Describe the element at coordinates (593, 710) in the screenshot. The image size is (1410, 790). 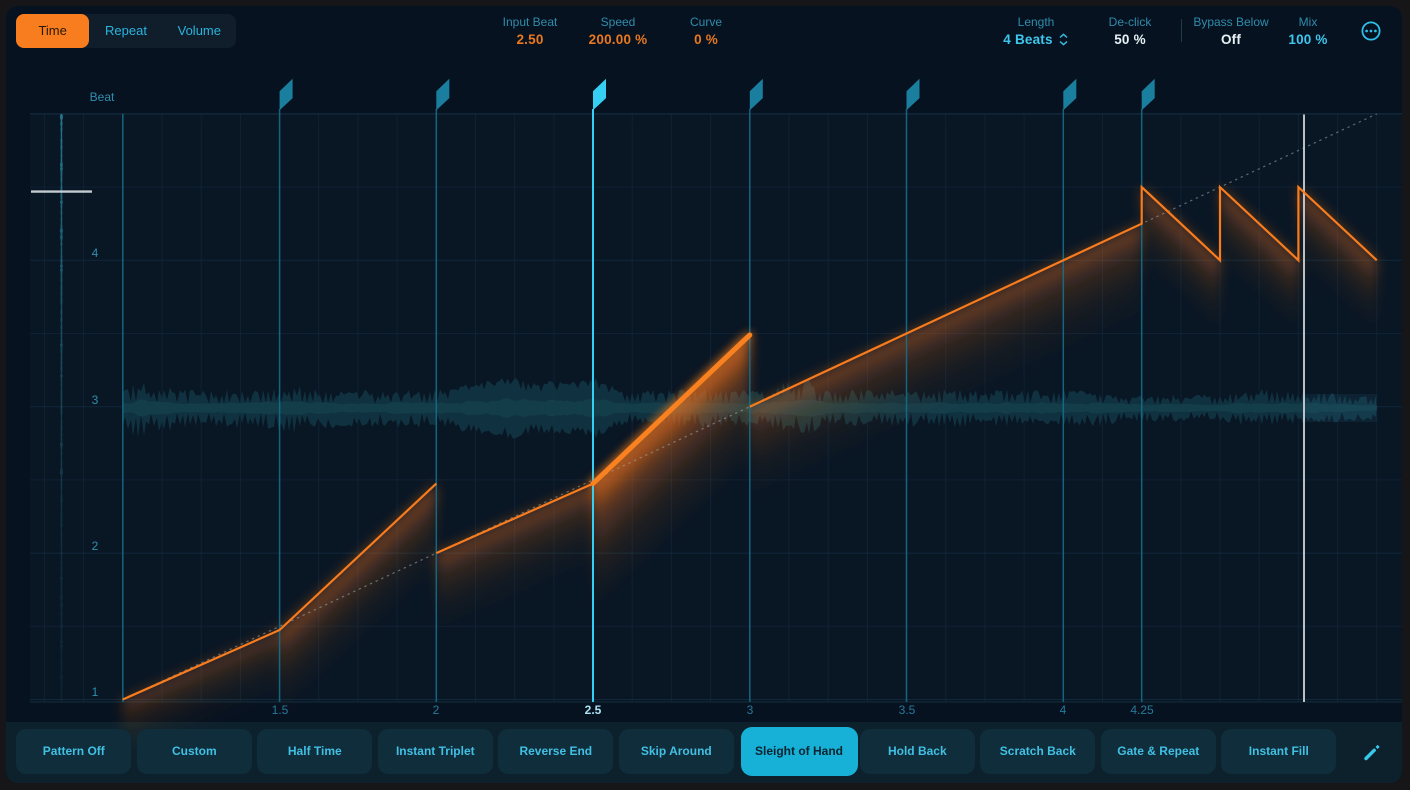
I see `svg-text: 2.5` at that location.